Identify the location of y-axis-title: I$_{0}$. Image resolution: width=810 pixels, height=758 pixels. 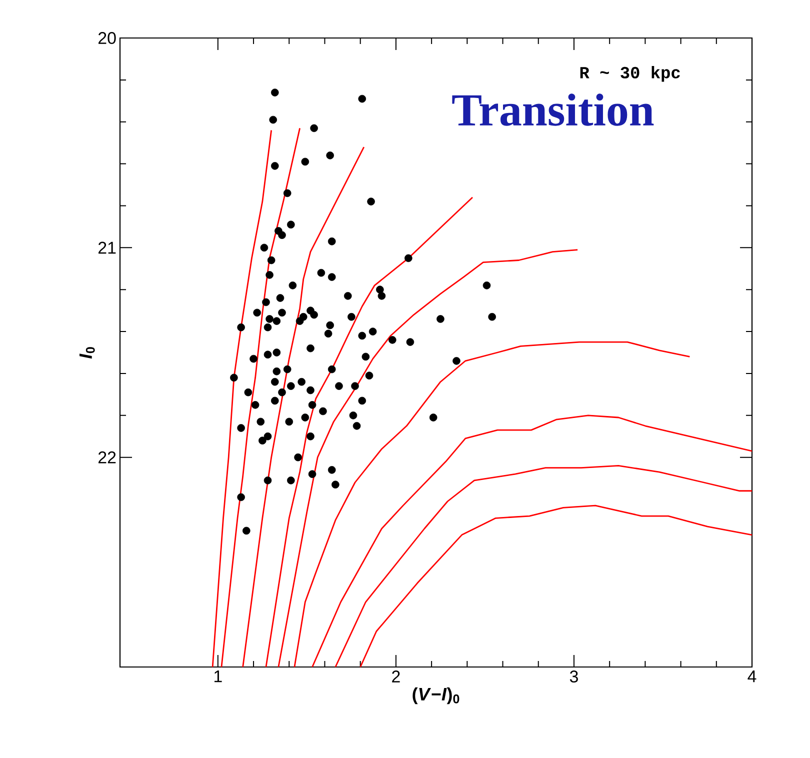
(87, 353).